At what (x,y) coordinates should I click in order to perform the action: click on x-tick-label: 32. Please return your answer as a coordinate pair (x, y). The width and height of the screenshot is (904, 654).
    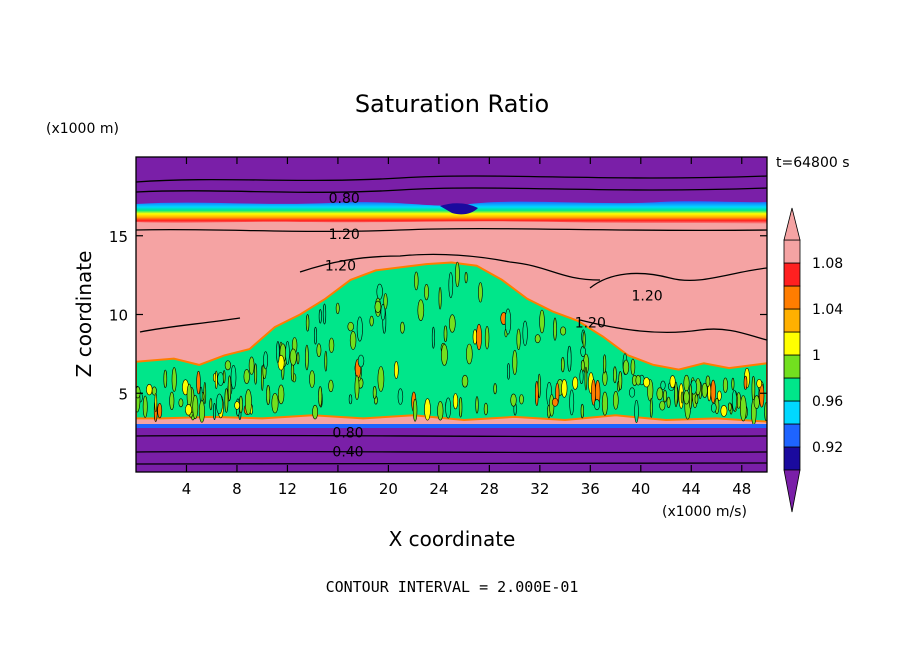
    Looking at the image, I should click on (539, 489).